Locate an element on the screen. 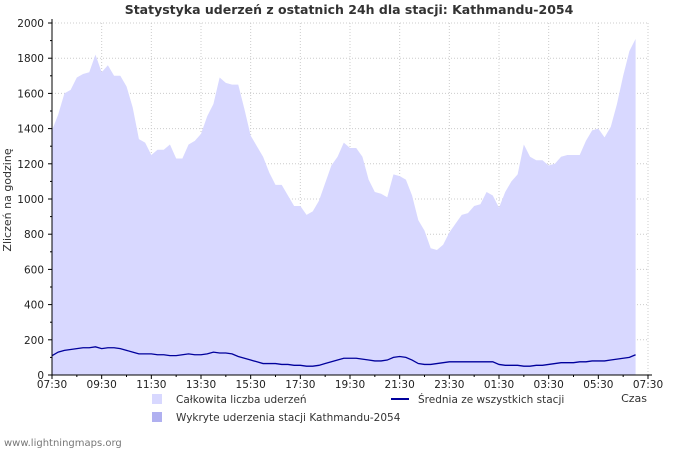 The image size is (700, 450). x-tick-label: 19:30 is located at coordinates (350, 385).